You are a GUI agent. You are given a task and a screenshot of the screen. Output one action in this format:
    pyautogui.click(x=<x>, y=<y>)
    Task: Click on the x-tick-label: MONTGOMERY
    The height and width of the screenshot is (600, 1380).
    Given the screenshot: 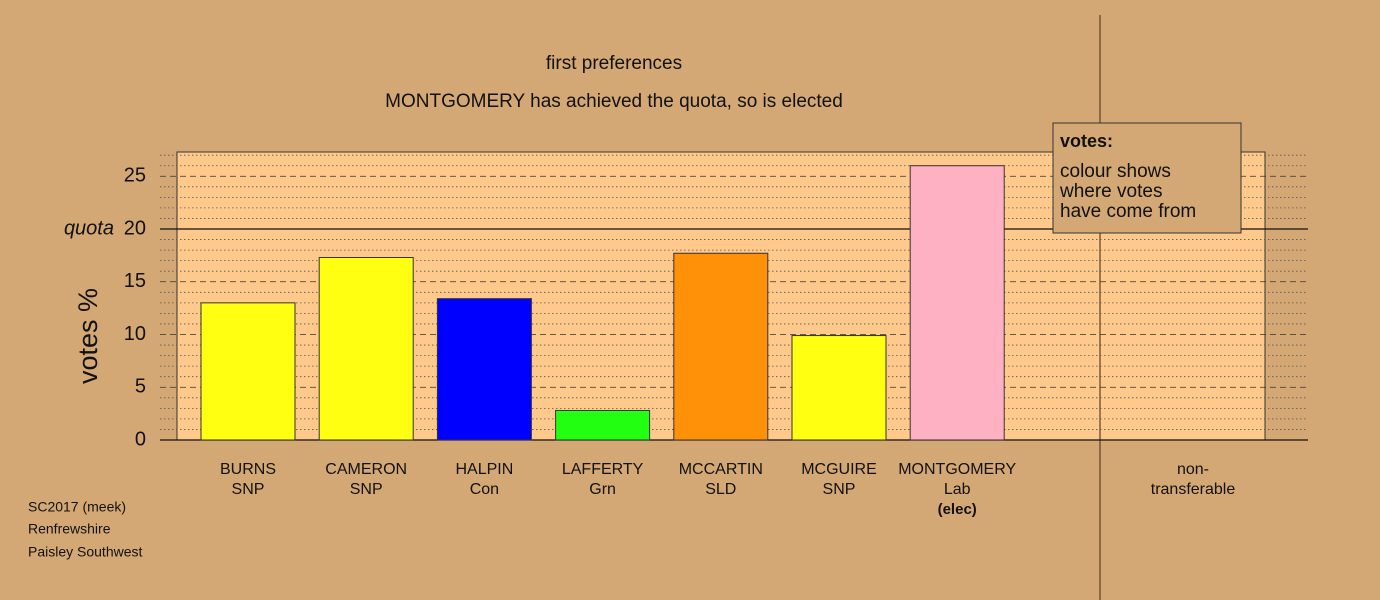 What is the action you would take?
    pyautogui.click(x=957, y=469)
    